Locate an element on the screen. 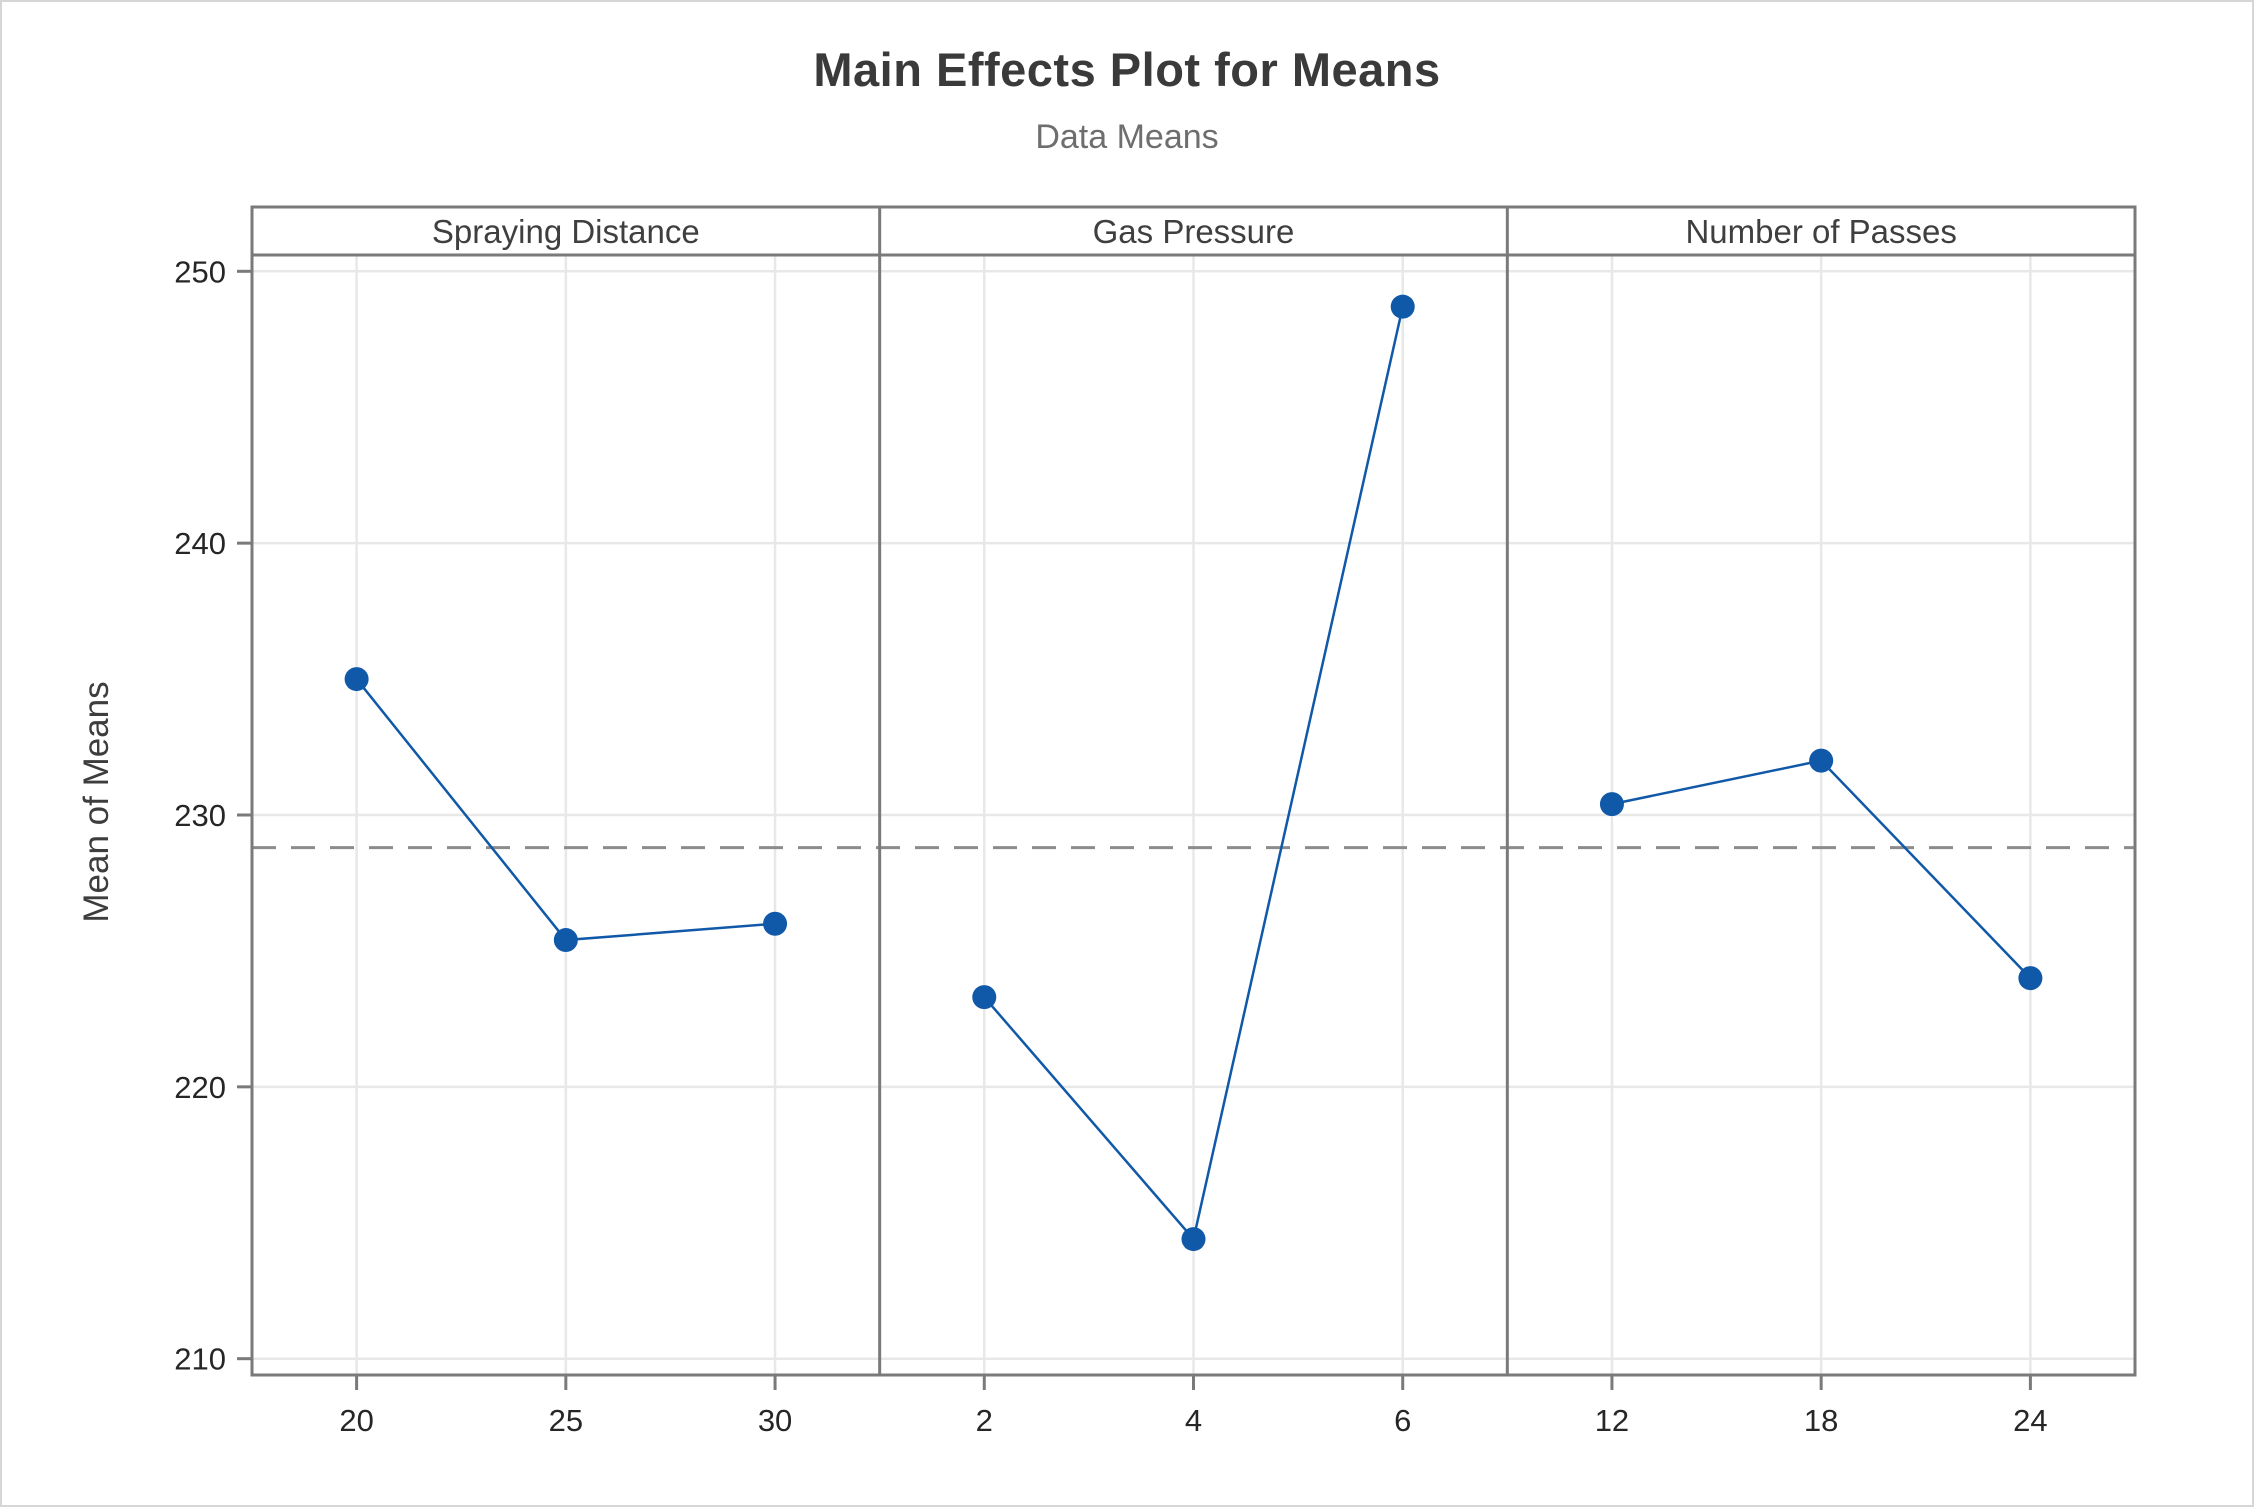  series-gas-pressure is located at coordinates (1193, 773).